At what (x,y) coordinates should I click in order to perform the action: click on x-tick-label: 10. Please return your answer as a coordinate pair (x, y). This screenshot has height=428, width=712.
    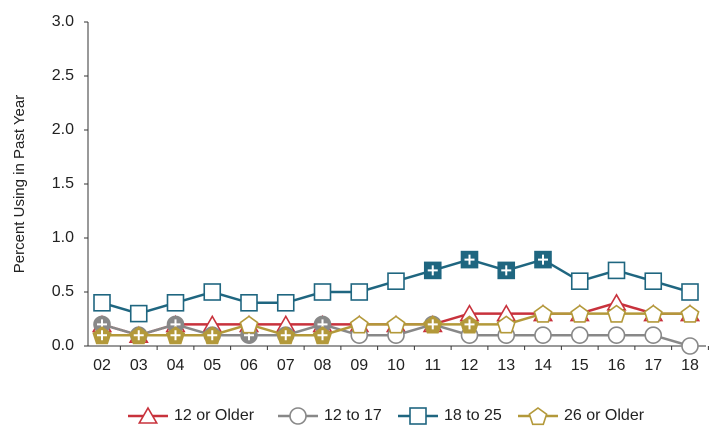
    Looking at the image, I should click on (396, 365).